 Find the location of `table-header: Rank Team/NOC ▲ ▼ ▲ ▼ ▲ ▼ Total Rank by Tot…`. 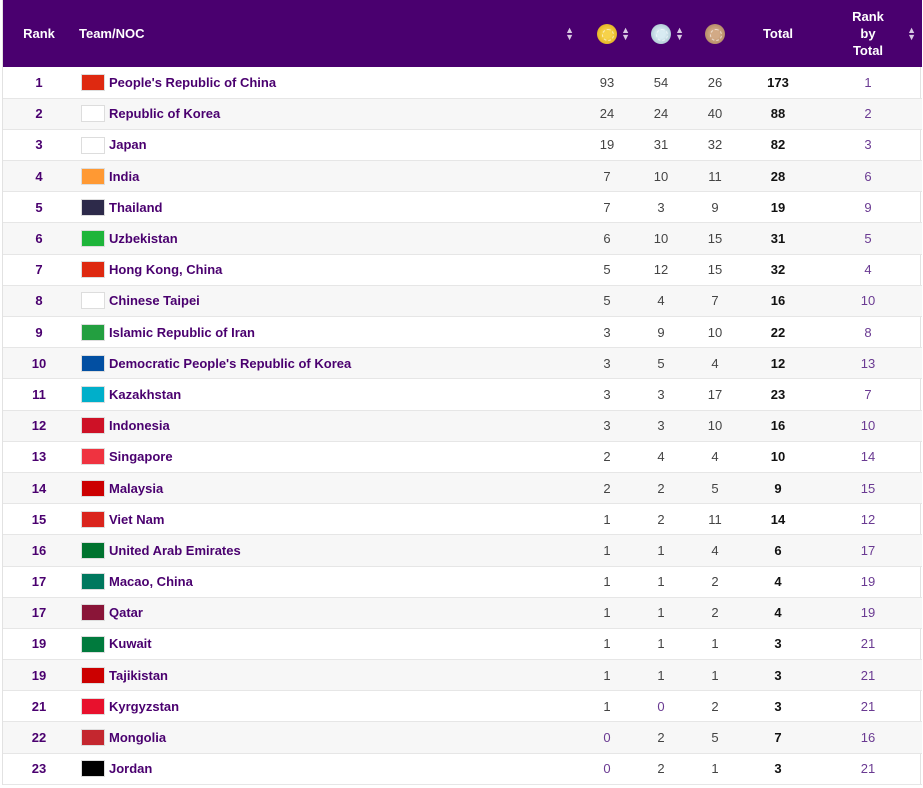

table-header: Rank Team/NOC ▲ ▼ ▲ ▼ ▲ ▼ Total Rank by Tot… is located at coordinates (462, 33).